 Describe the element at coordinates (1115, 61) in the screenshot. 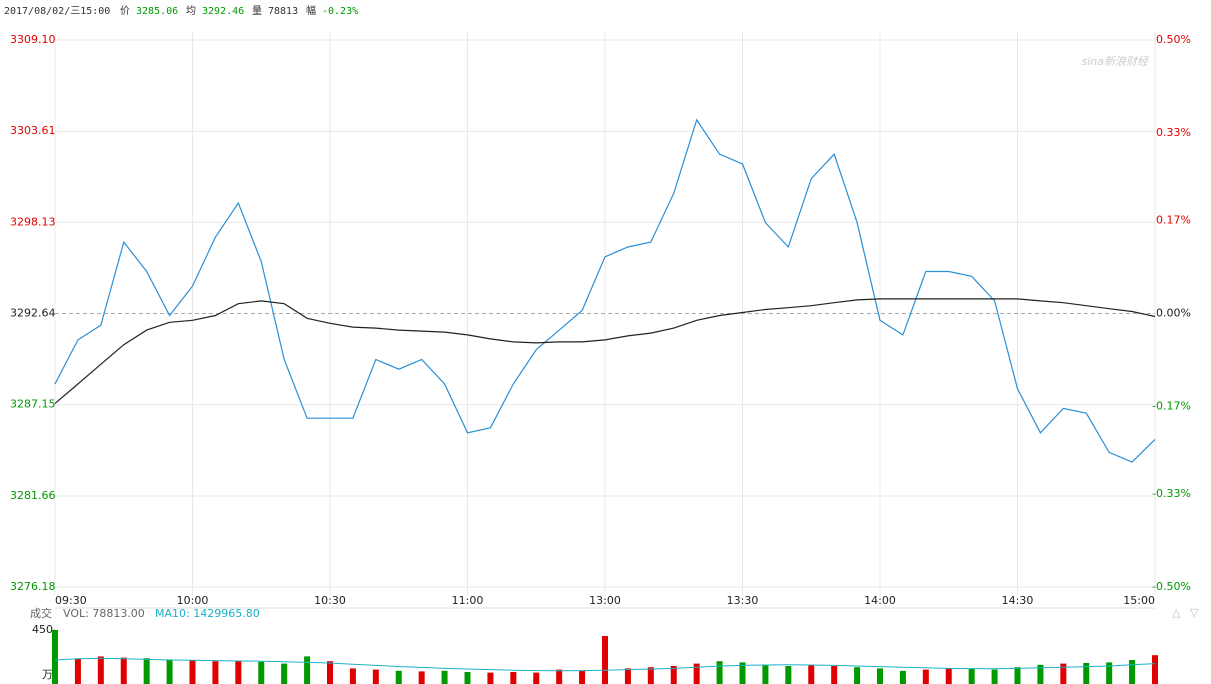

I see `watermark: sina新浪财经` at that location.